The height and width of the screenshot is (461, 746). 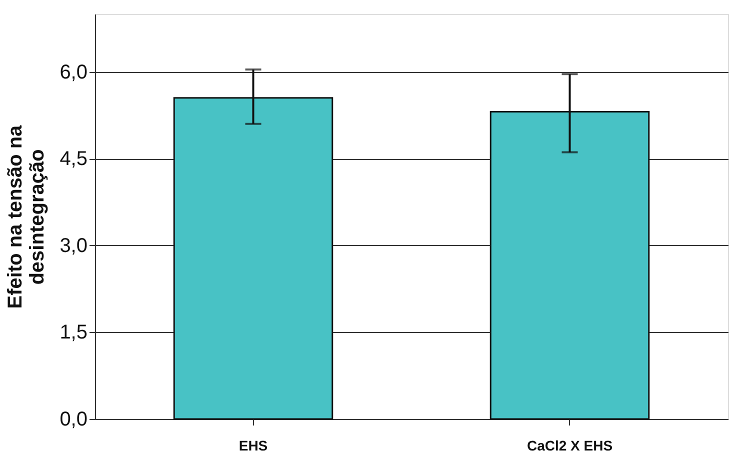 I want to click on x-tick-label: CaCl2 X EHS, so click(x=569, y=446).